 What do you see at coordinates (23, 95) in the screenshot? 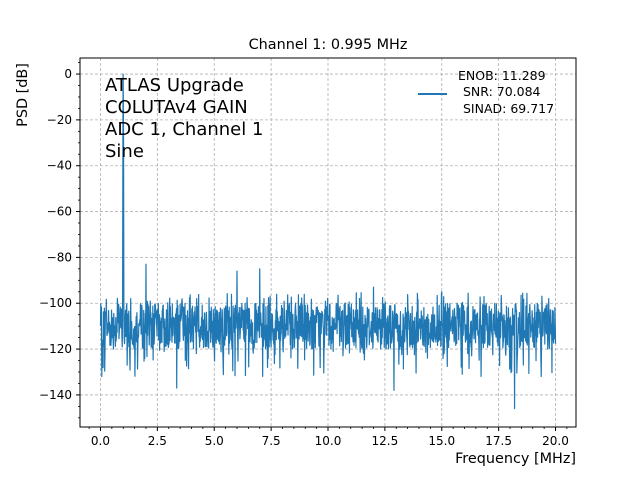
I see `y-axis-label: PSD [dB]` at bounding box center [23, 95].